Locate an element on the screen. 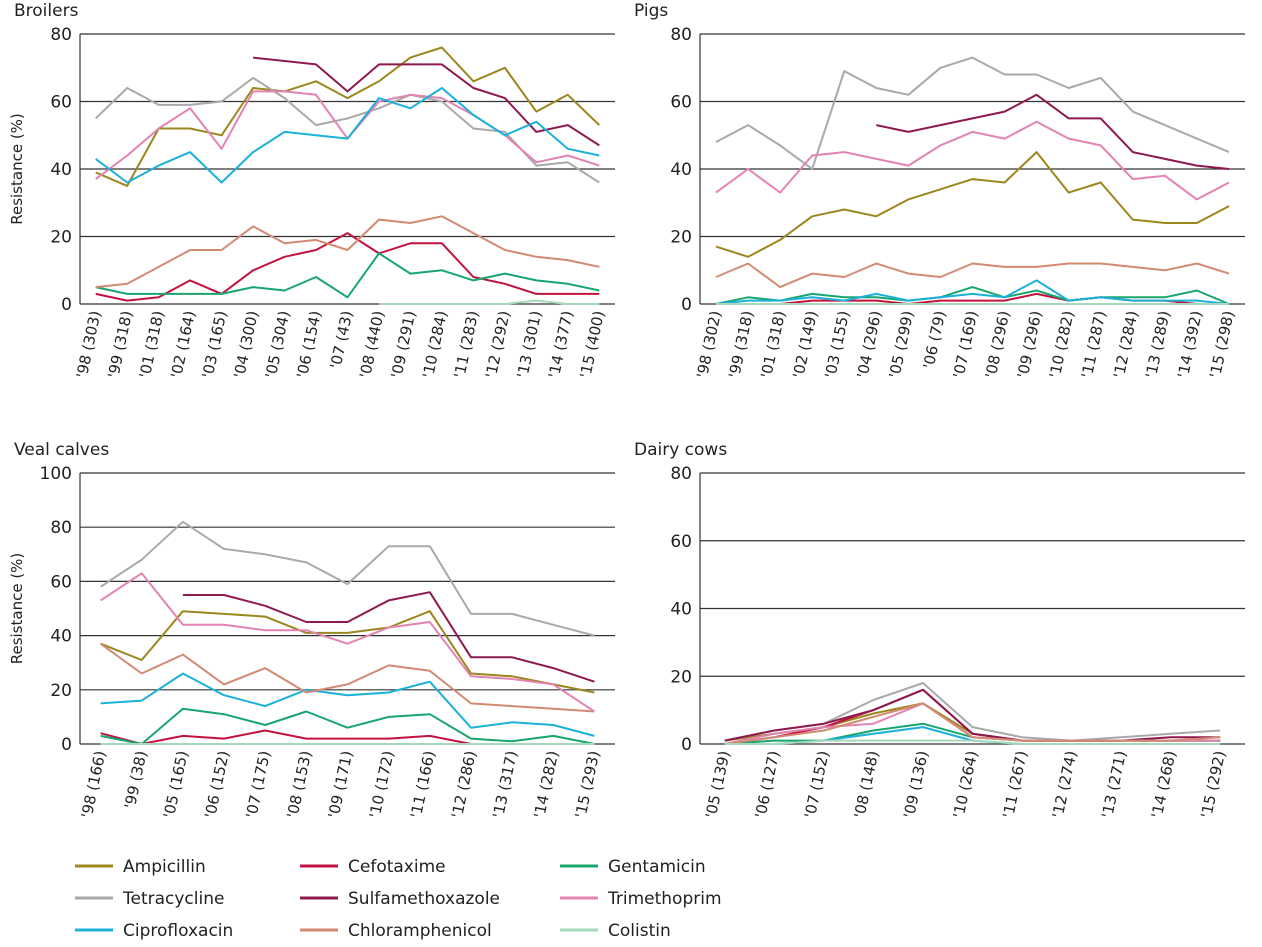  legend-item: Colistin is located at coordinates (615, 931).